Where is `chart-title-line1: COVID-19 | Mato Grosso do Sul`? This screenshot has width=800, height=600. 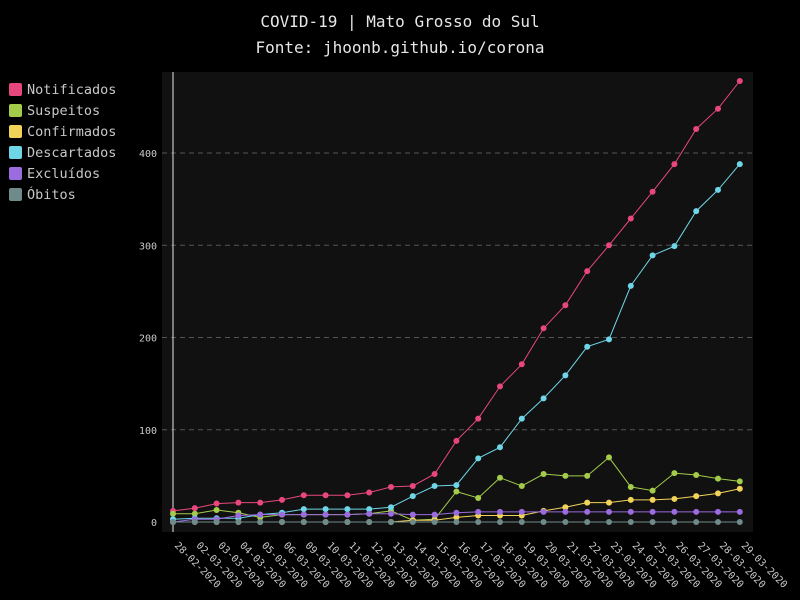 chart-title-line1: COVID-19 | Mato Grosso do Sul is located at coordinates (400, 21).